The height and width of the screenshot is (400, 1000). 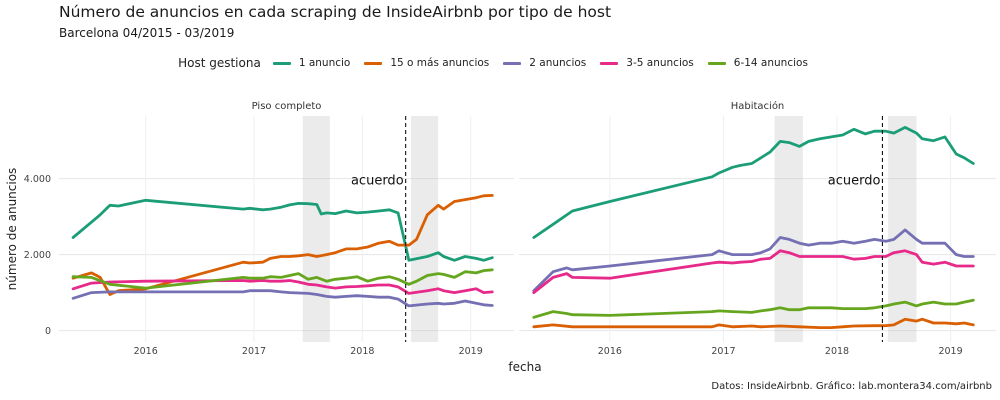 What do you see at coordinates (37, 255) in the screenshot?
I see `ytick-label-1: 2.000` at bounding box center [37, 255].